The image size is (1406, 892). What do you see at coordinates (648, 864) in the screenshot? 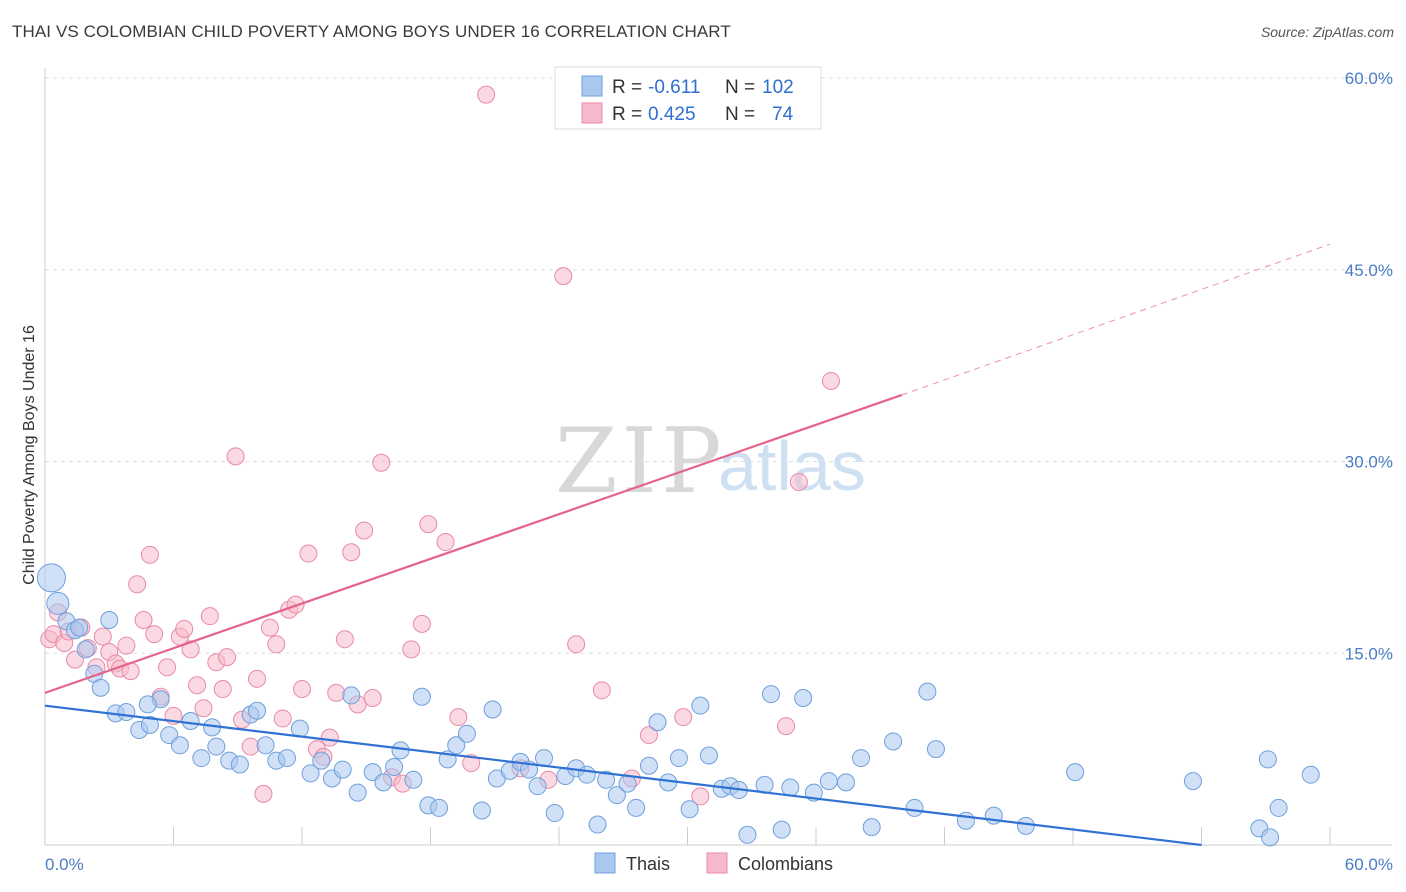
I see `bottom-legend-thais: Thais` at bounding box center [648, 864].